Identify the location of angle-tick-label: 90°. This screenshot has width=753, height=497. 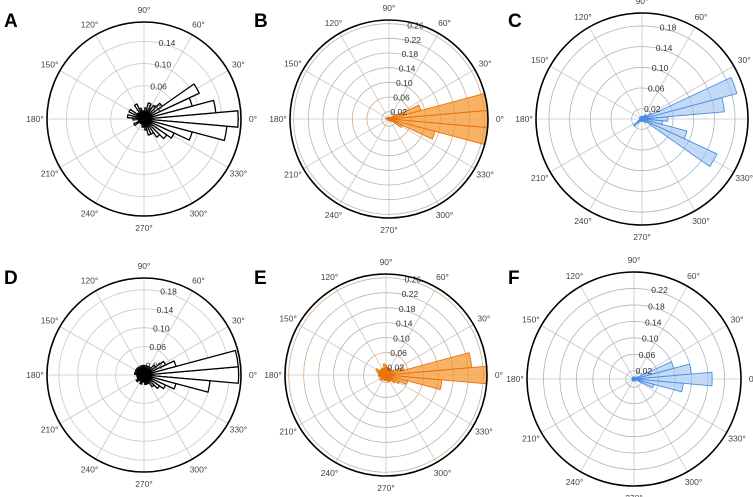
(389, 8).